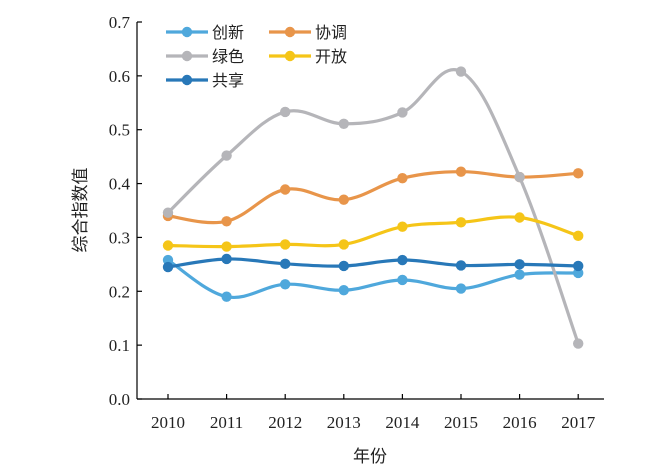 This screenshot has width=650, height=475. Describe the element at coordinates (119, 345) in the screenshot. I see `y-tick-label: 0.1` at that location.